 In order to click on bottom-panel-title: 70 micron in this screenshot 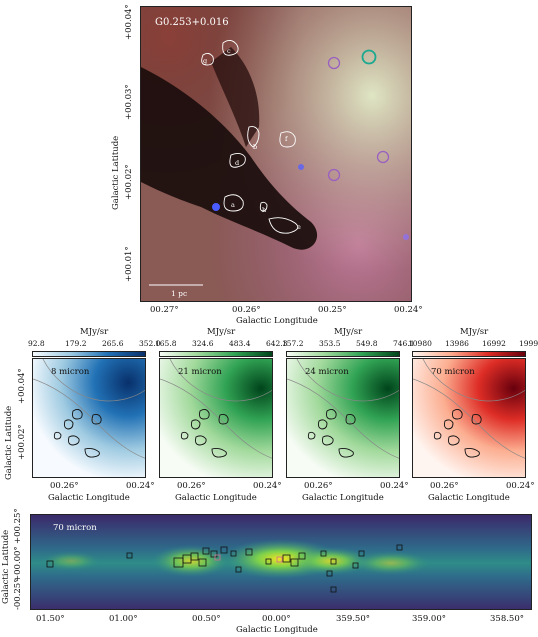, I will do `click(75, 528)`.